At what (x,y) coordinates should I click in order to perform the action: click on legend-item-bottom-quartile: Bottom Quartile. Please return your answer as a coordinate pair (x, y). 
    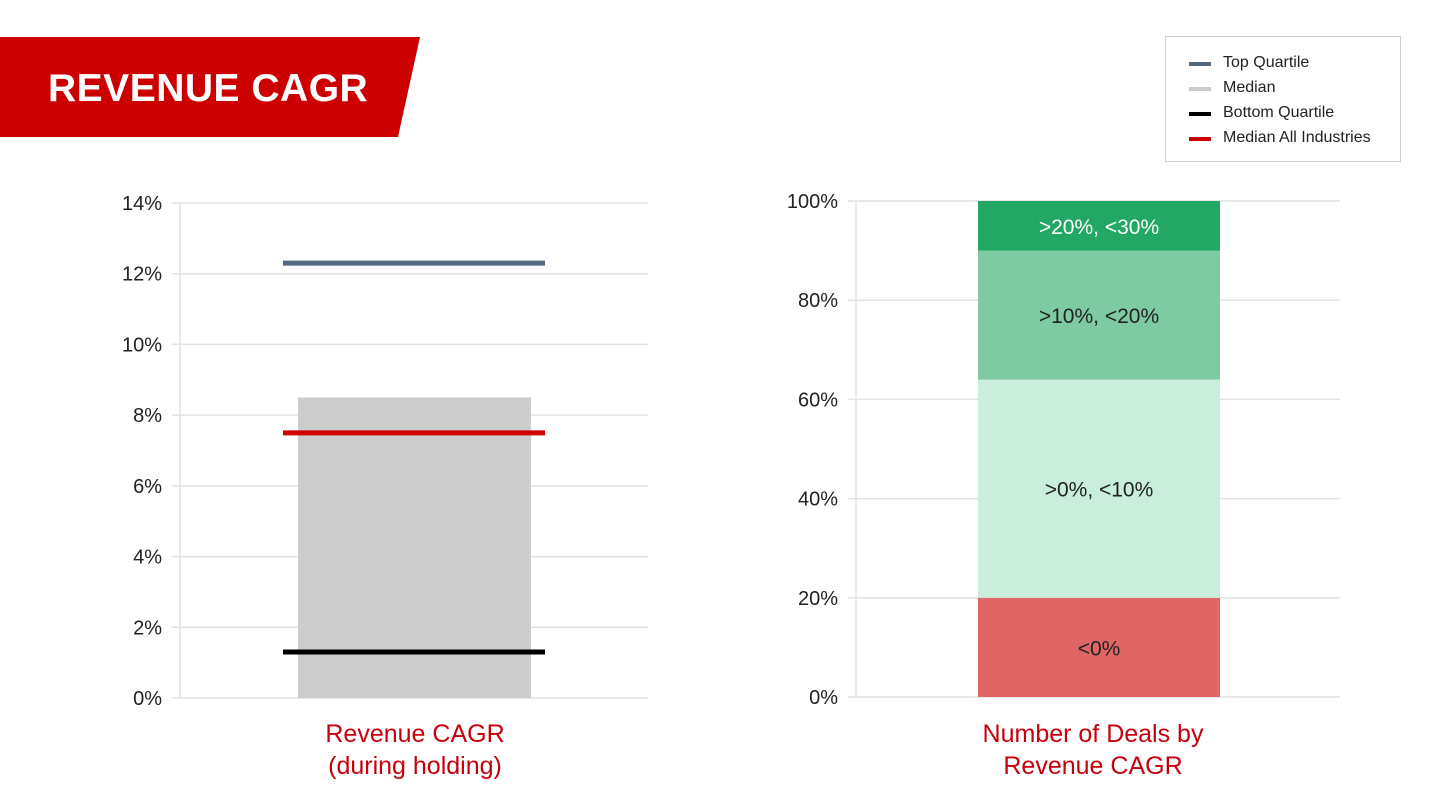
    Looking at the image, I should click on (1283, 113).